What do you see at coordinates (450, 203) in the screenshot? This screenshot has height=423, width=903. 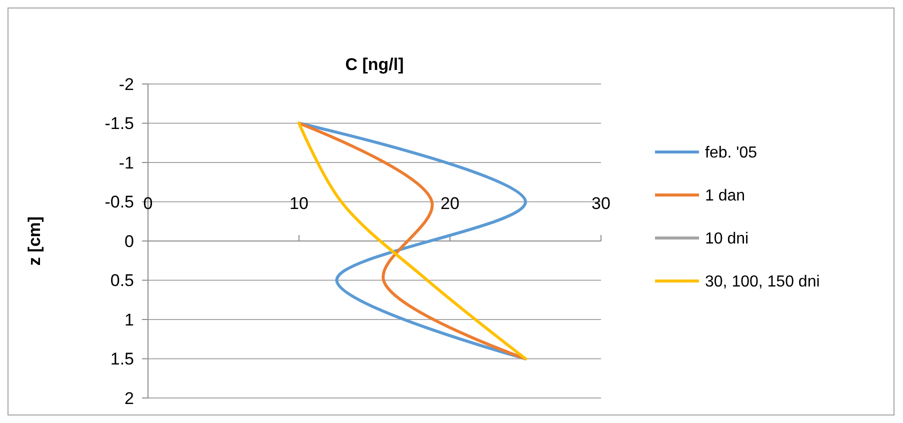 I see `x-tick-label: 20` at bounding box center [450, 203].